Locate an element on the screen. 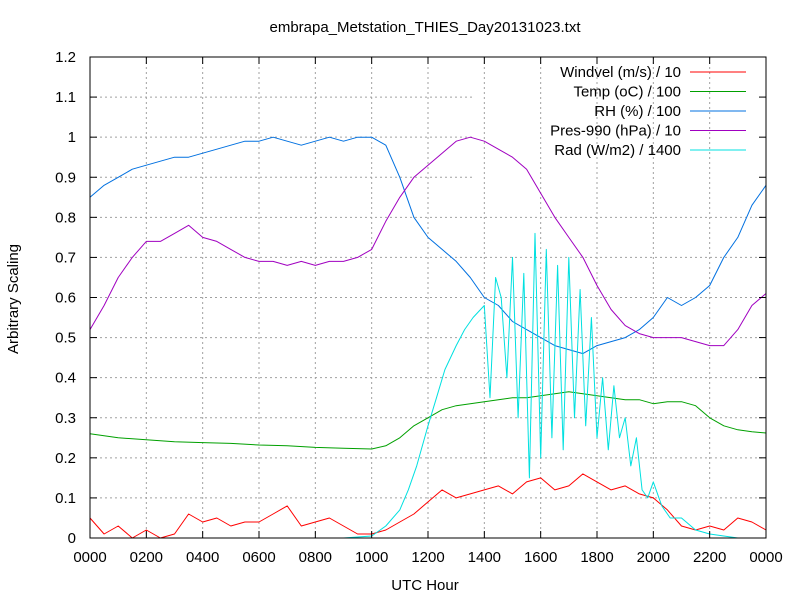 The width and height of the screenshot is (800, 600). y-tick-label: 0 is located at coordinates (72, 538).